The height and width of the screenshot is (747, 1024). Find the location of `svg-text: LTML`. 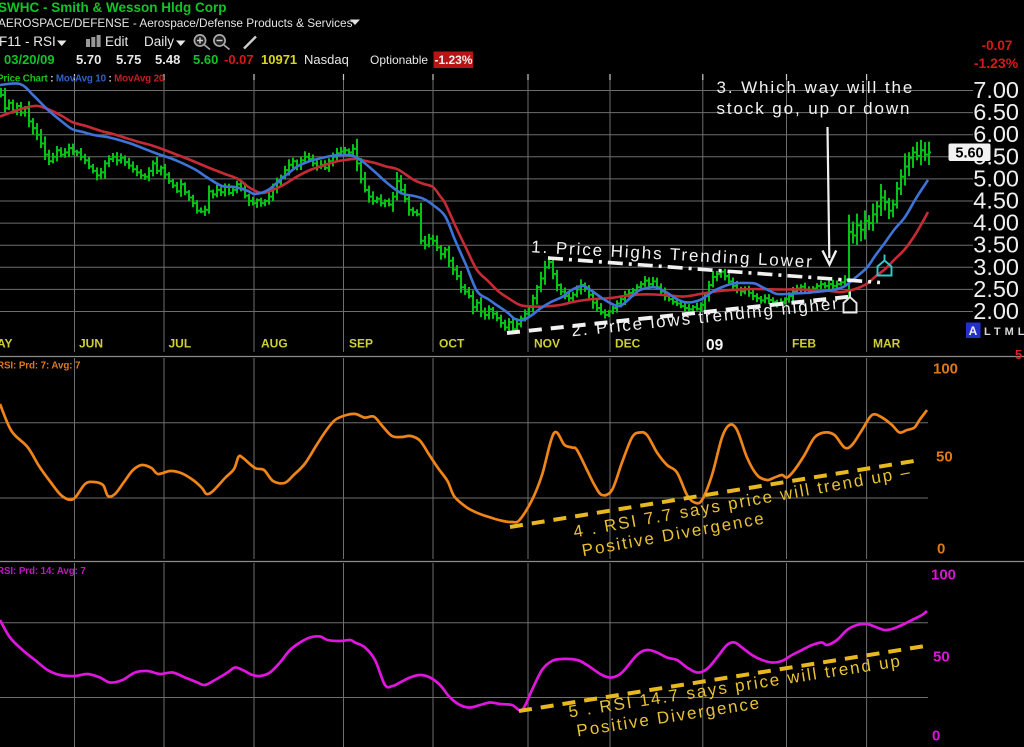

svg-text: LTML is located at coordinates (1004, 332).